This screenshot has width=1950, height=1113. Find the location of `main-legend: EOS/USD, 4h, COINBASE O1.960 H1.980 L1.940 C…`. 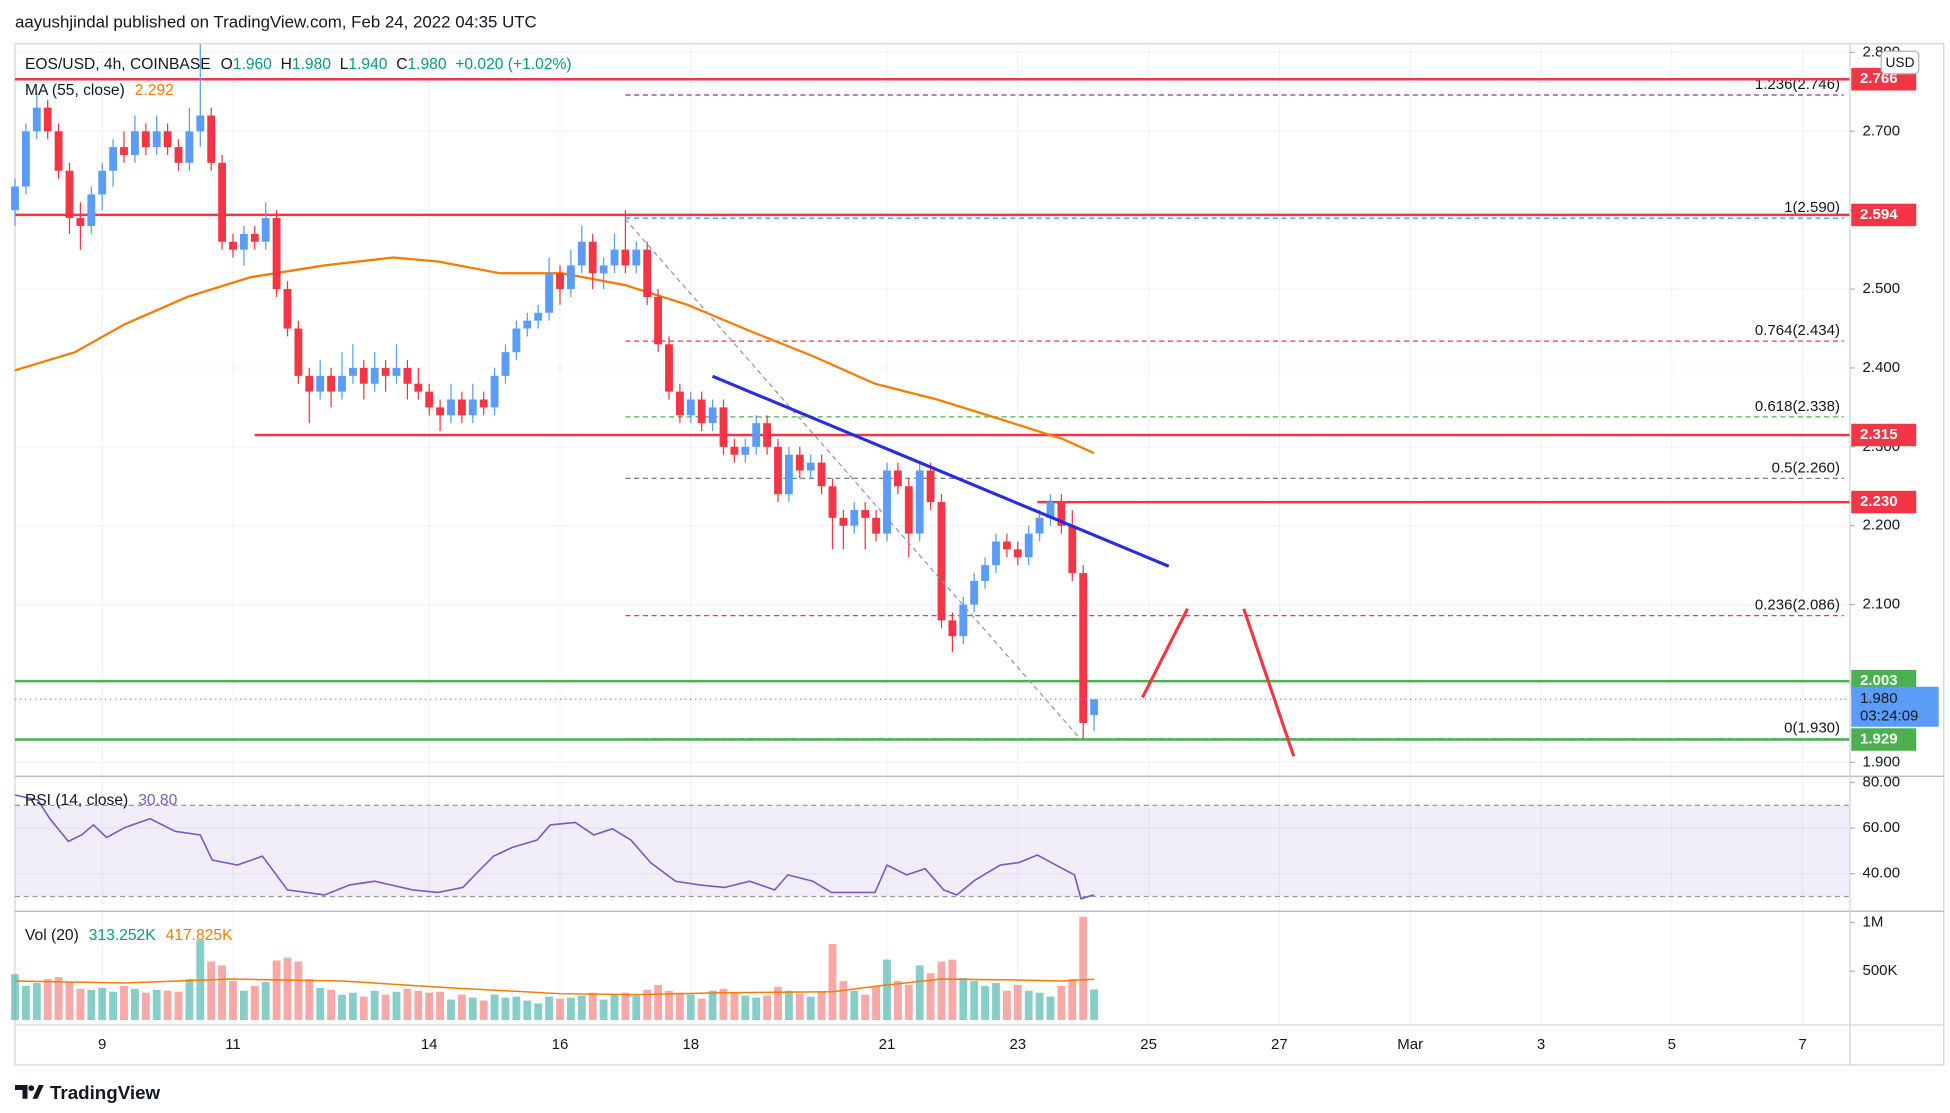

main-legend: EOS/USD, 4h, COINBASE O1.960 H1.980 L1.940 C… is located at coordinates (298, 64).